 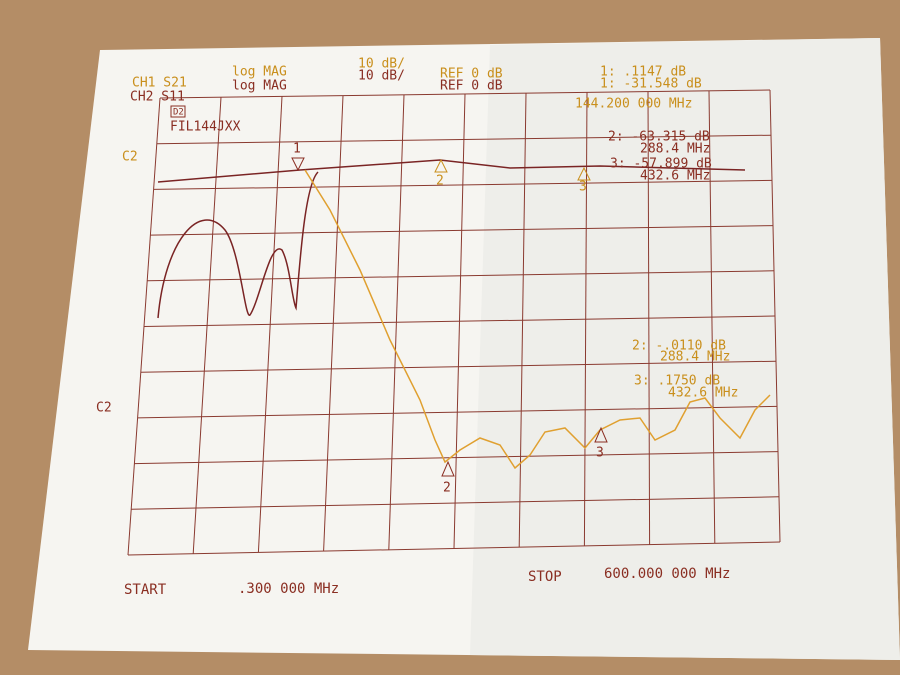 What do you see at coordinates (643, 72) in the screenshot?
I see `m1-ch1: 1: .1147 dB` at bounding box center [643, 72].